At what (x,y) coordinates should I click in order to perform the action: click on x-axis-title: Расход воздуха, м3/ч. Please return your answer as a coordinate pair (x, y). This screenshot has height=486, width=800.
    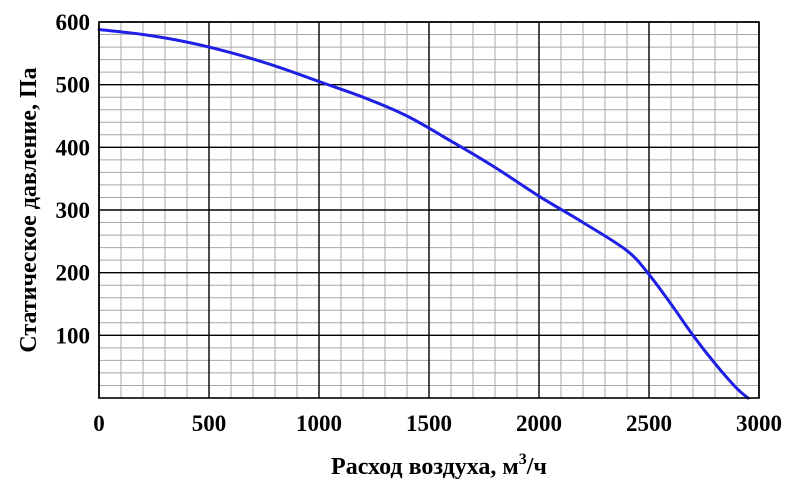
    Looking at the image, I should click on (439, 465).